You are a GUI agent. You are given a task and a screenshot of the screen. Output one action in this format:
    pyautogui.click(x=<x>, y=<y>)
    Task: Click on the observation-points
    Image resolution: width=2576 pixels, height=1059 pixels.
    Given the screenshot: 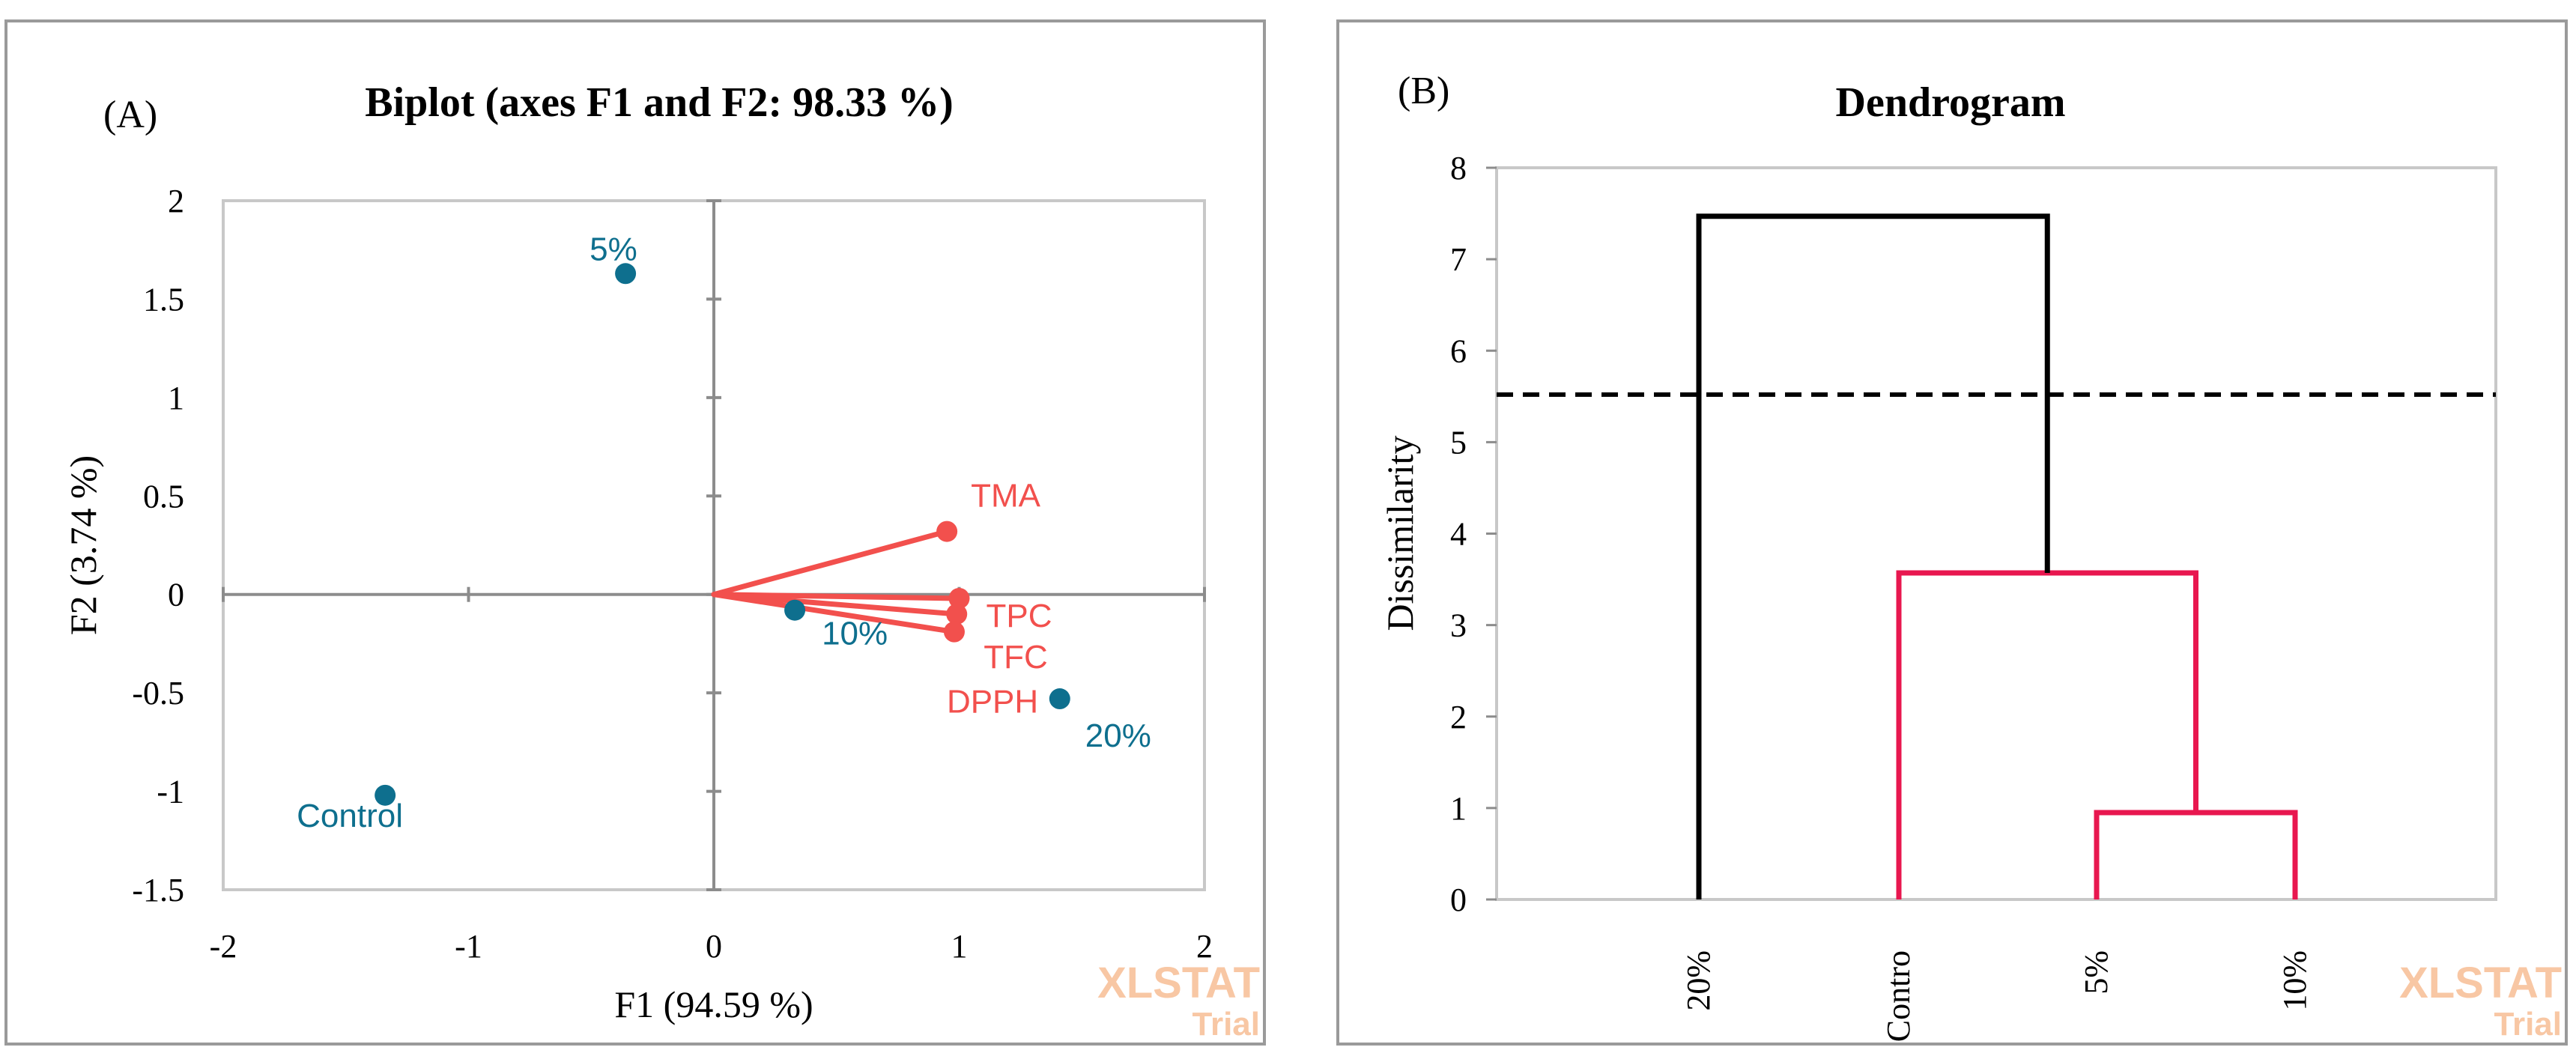 What is the action you would take?
    pyautogui.click(x=722, y=535)
    